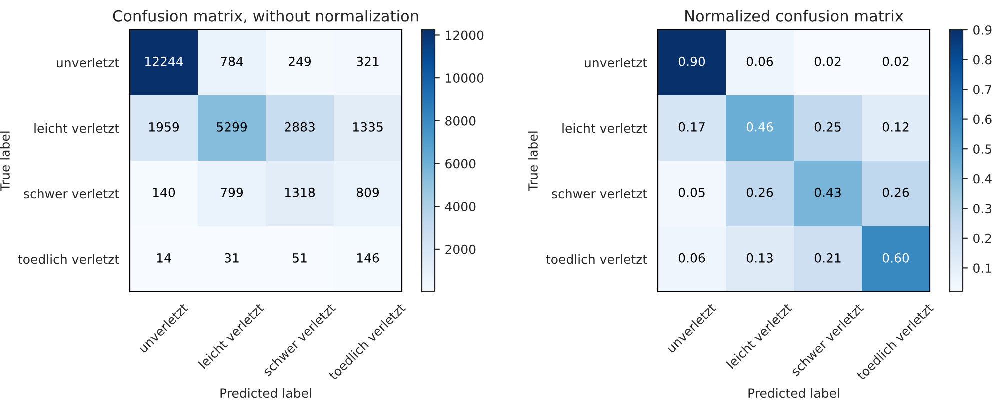 The image size is (995, 403). What do you see at coordinates (983, 209) in the screenshot?
I see `color-bar-label: 0.3` at bounding box center [983, 209].